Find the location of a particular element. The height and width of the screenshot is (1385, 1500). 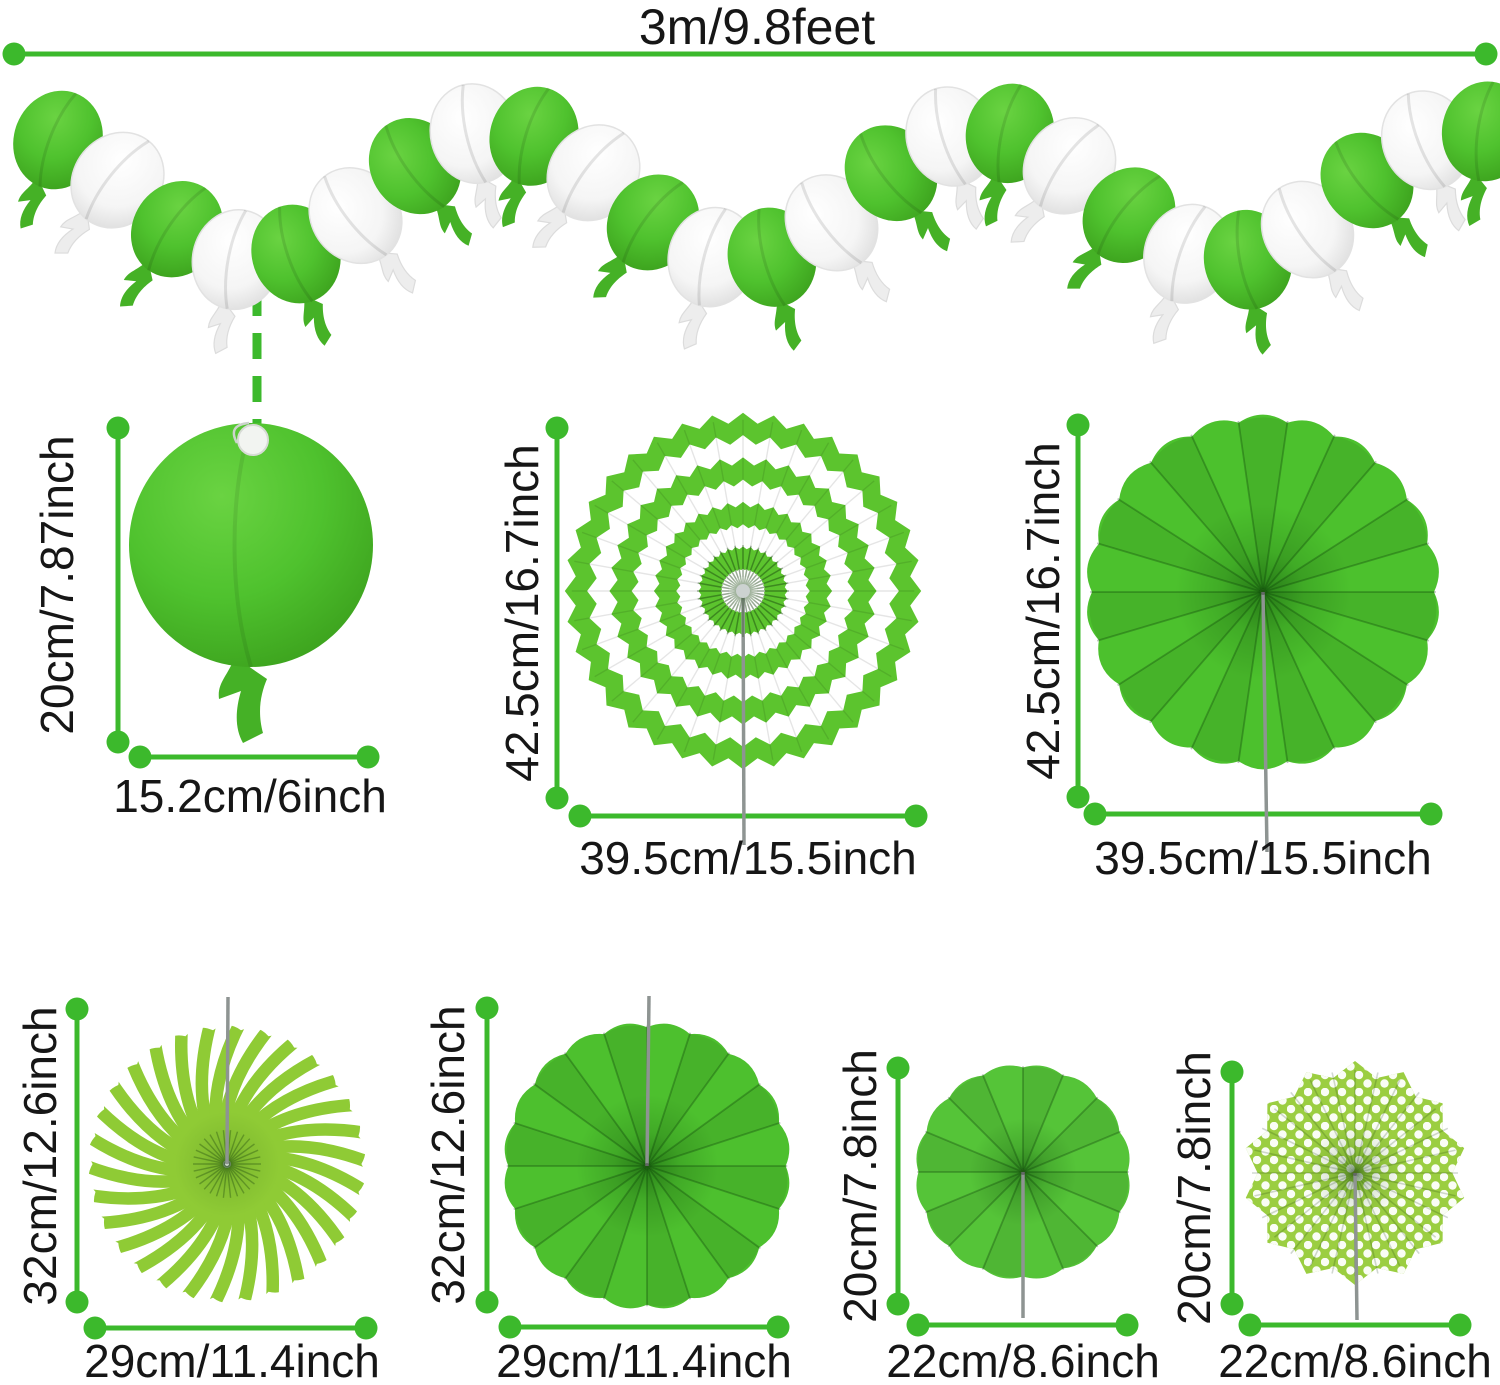

fan-solid-medium-height-label: 32cm/12.6inch is located at coordinates (448, 1154).